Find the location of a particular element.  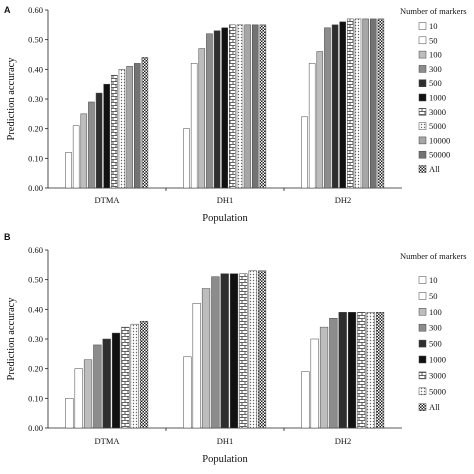

y-tick-label: 0.60 is located at coordinates (35, 250).